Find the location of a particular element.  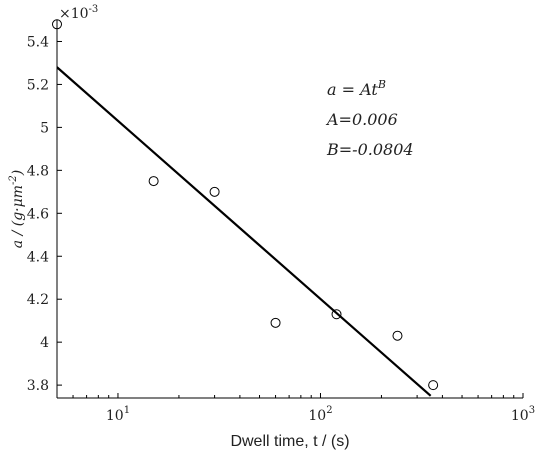

y-exponent: ×10⁻³ is located at coordinates (78, 13).